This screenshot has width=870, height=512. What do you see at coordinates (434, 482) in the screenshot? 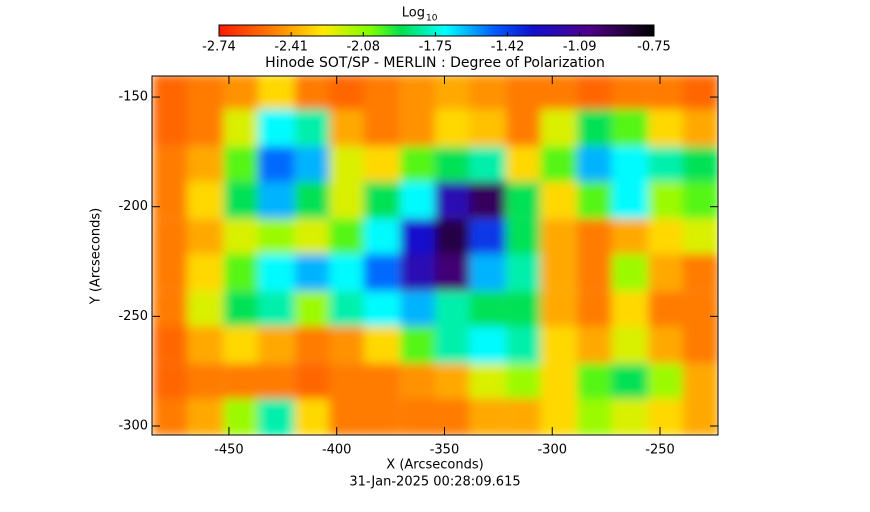
I see `timestamp: 31-Jan-2025 00:28:09.615` at bounding box center [434, 482].